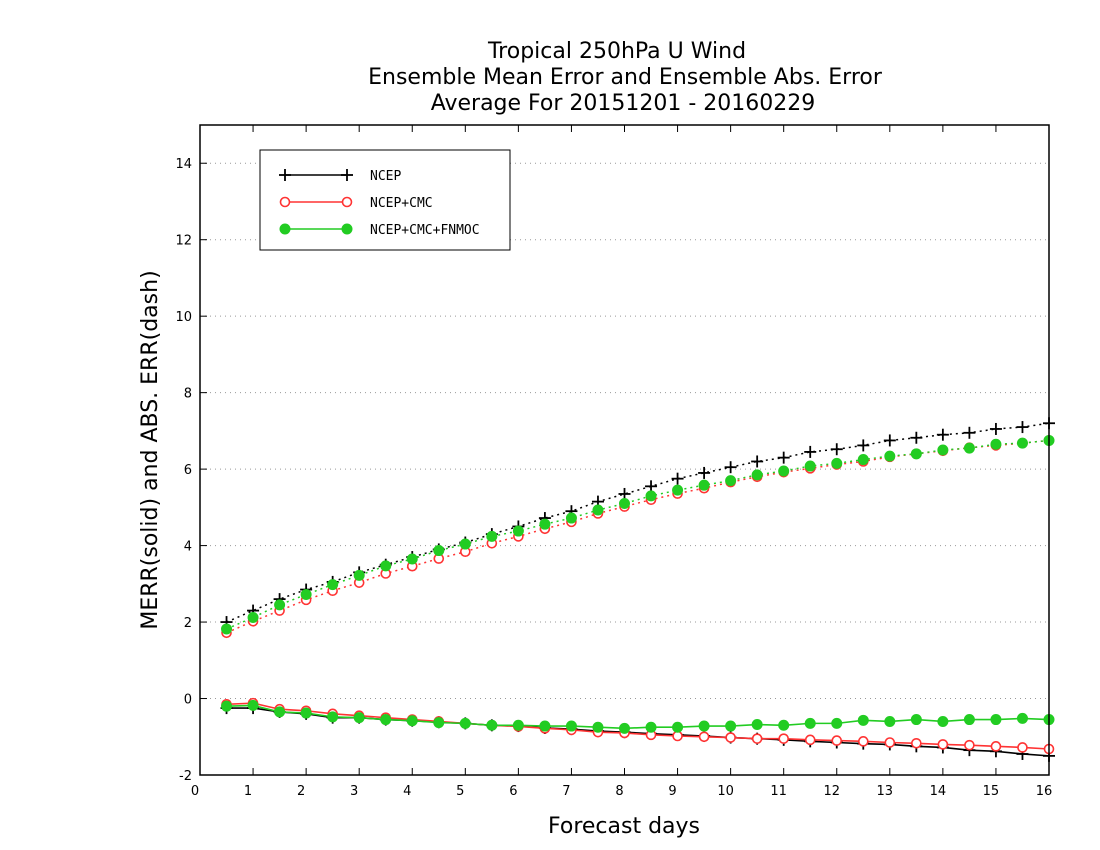 The height and width of the screenshot is (850, 1100). I want to click on y-tick-label: 4, so click(188, 547).